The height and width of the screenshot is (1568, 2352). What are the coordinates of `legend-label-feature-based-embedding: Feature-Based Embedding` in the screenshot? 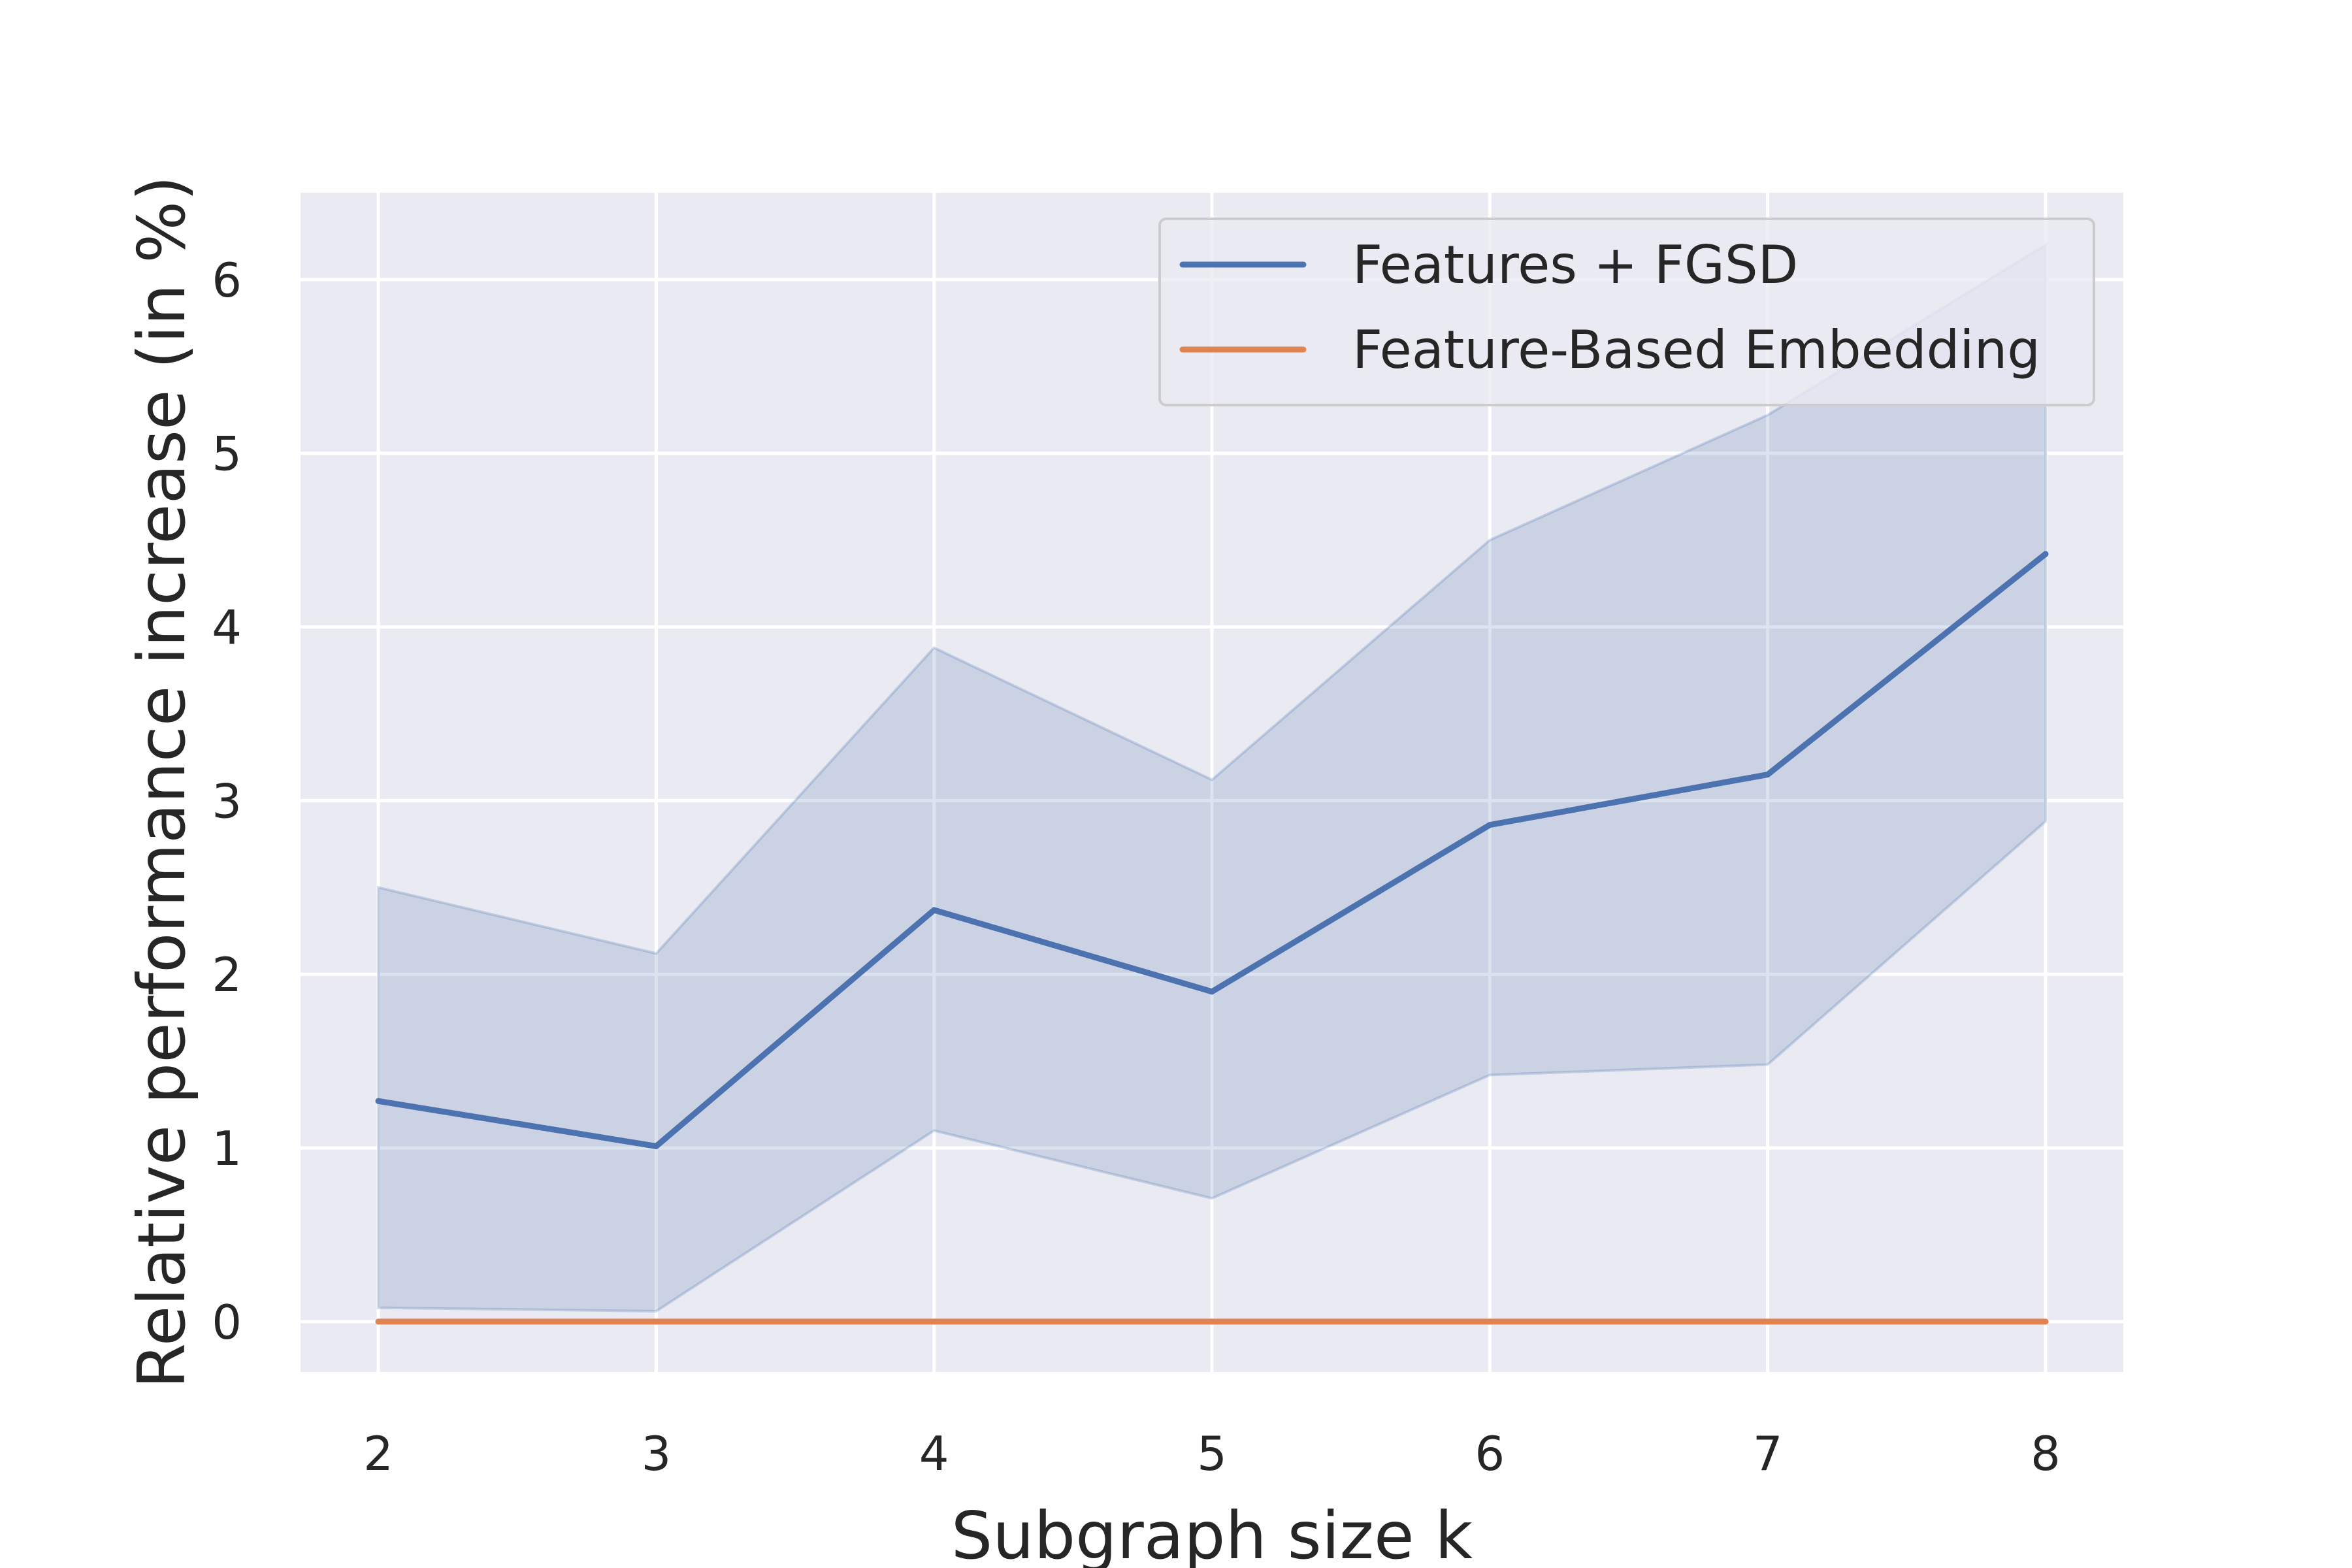 It's located at (1696, 349).